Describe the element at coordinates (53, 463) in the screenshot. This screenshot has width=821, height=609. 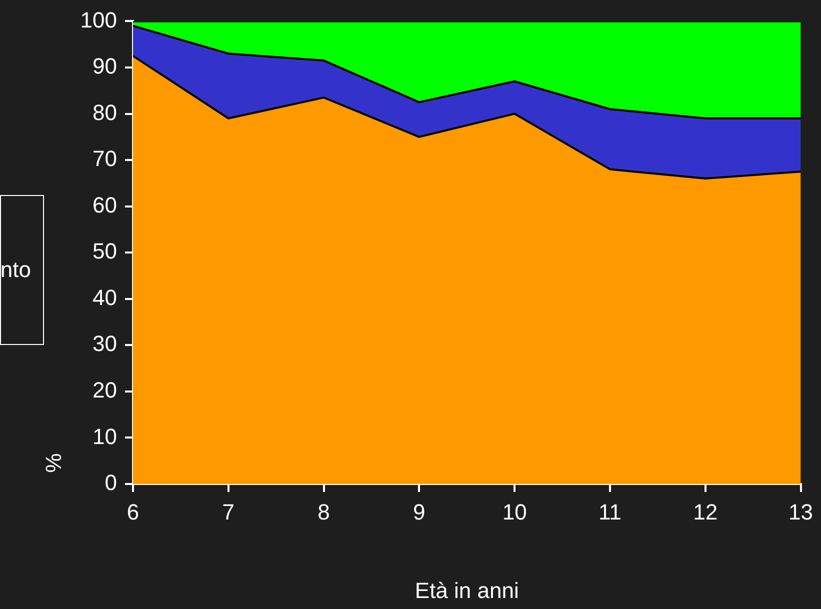
I see `y-axis-title: %` at that location.